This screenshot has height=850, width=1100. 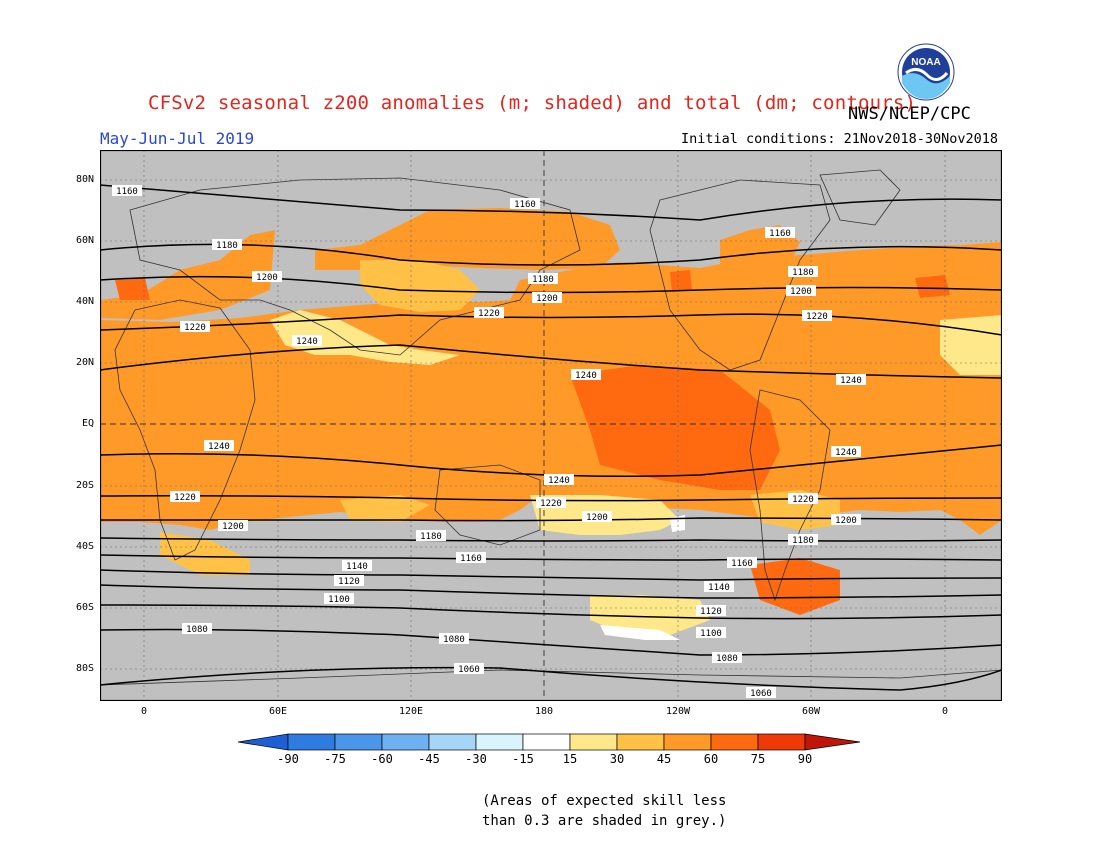 I want to click on antarctica-outline, so click(x=551, y=677).